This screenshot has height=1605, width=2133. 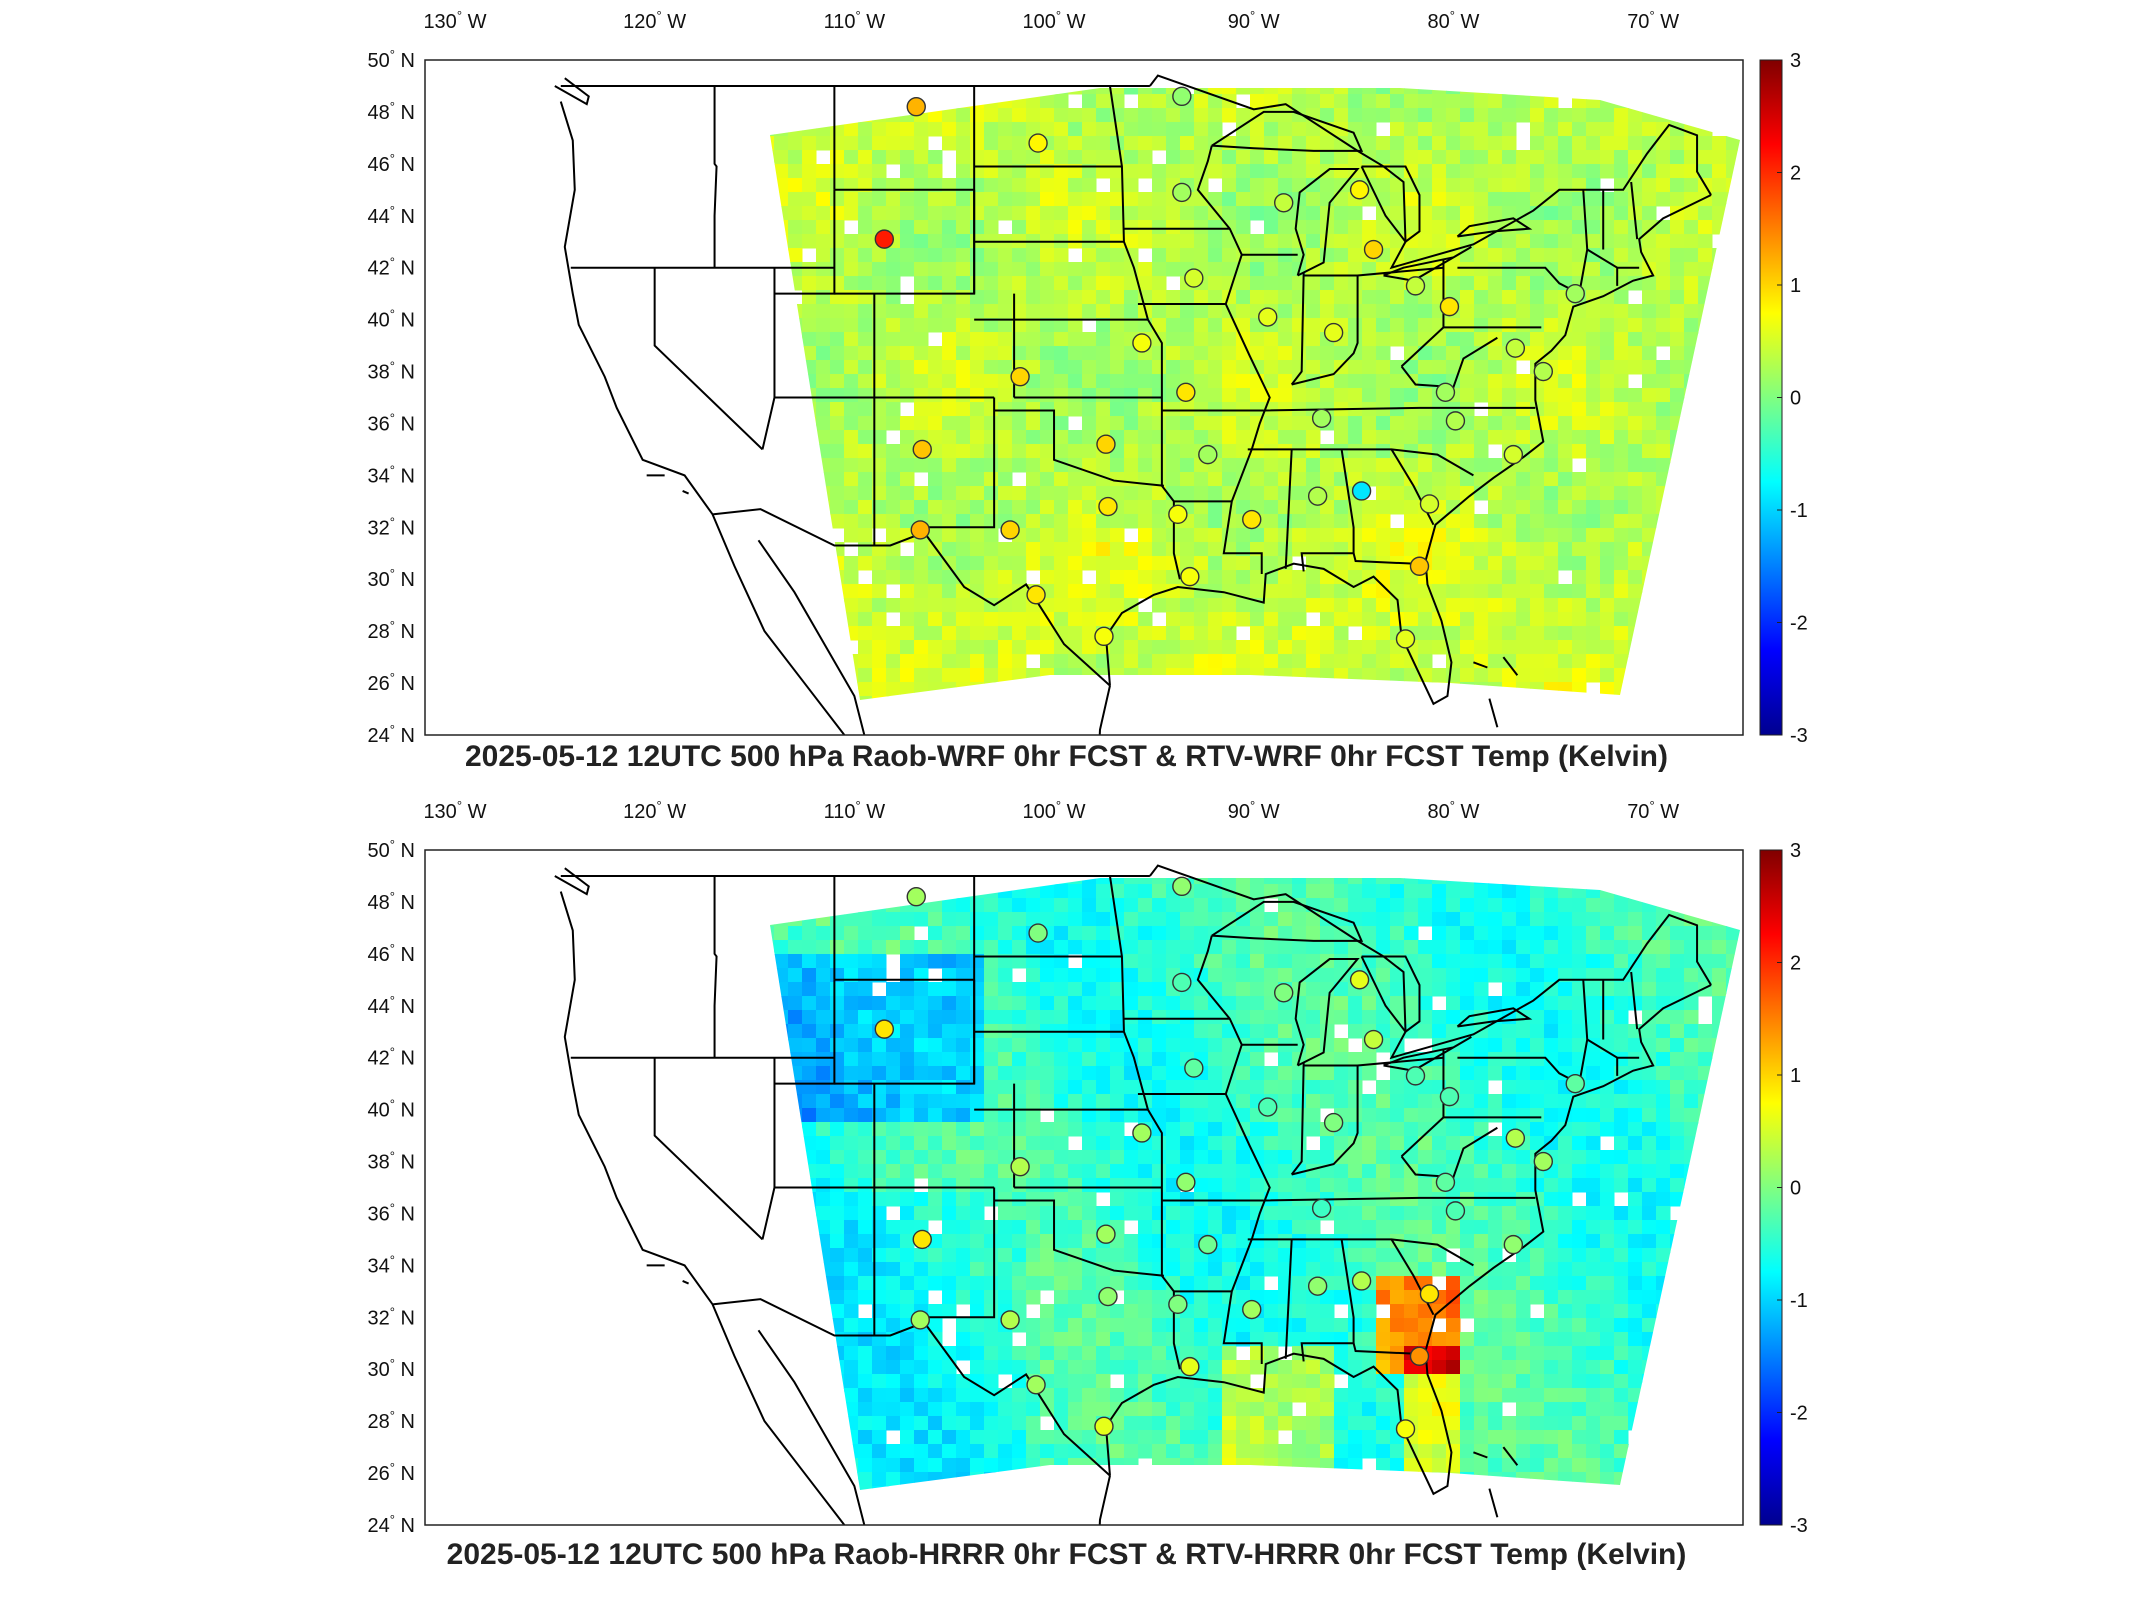 What do you see at coordinates (391, 163) in the screenshot?
I see `latitude-tick-label: 46° N` at bounding box center [391, 163].